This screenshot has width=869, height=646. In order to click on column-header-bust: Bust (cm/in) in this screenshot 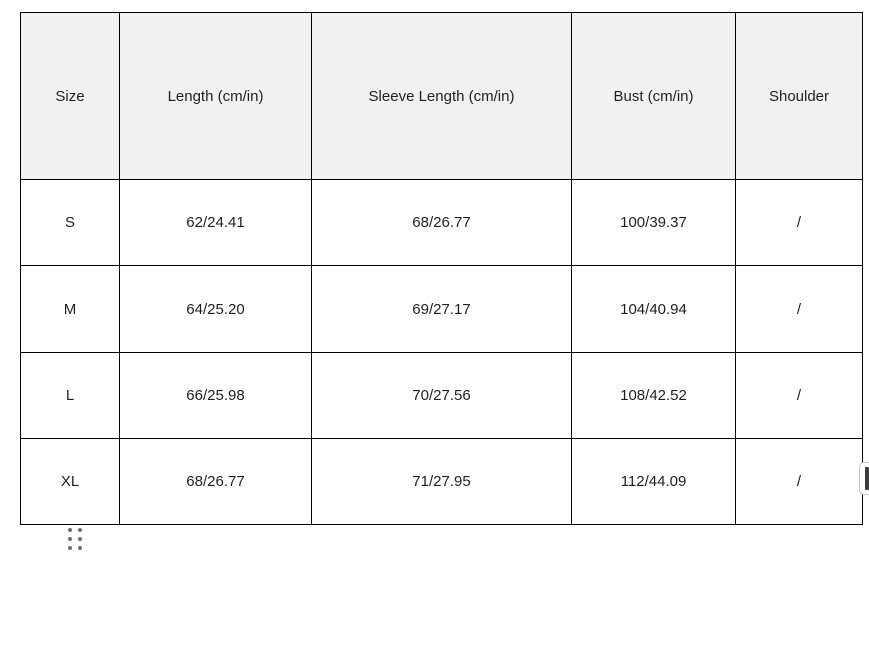, I will do `click(653, 96)`.